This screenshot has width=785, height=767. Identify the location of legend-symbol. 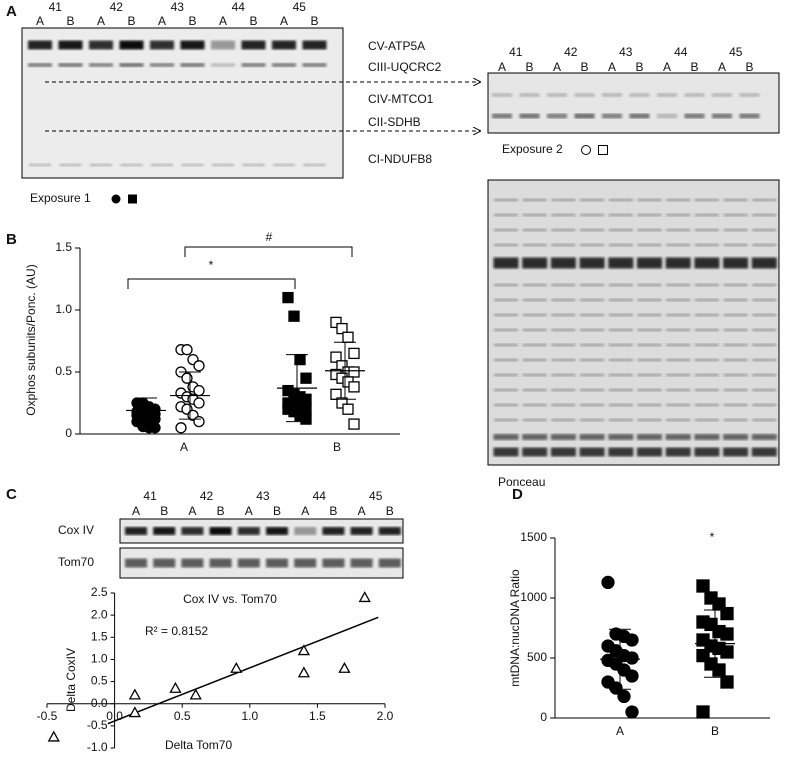
(603, 150).